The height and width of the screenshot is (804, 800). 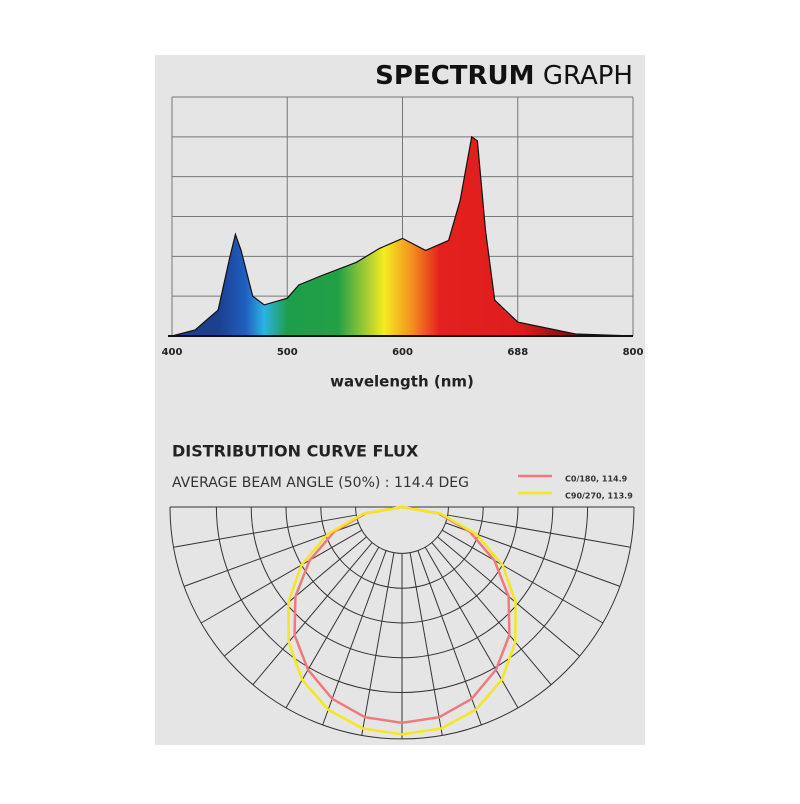 What do you see at coordinates (295, 451) in the screenshot?
I see `polar-title: DISTRIBUTION CURVE FLUX` at bounding box center [295, 451].